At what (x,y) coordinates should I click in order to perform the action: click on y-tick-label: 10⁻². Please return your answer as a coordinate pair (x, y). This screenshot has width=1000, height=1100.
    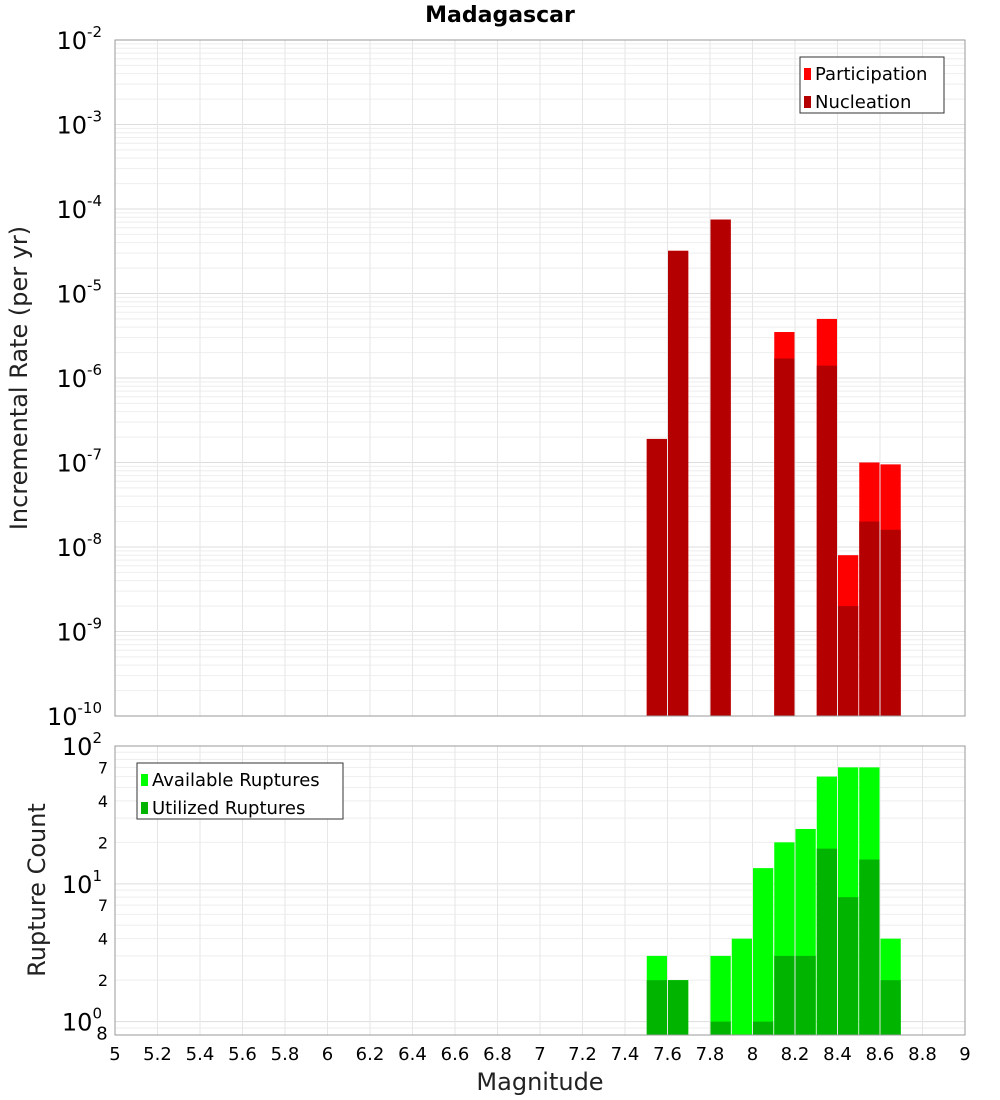
    Looking at the image, I should click on (79, 39).